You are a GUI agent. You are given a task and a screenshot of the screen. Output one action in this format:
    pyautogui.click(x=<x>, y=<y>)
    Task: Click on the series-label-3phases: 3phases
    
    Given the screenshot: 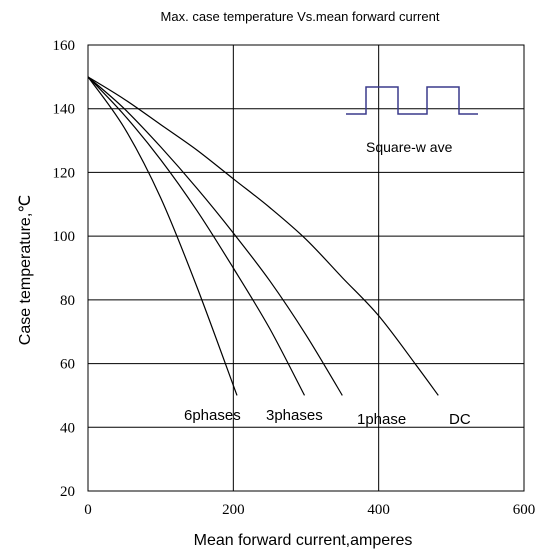 What is the action you would take?
    pyautogui.click(x=294, y=415)
    